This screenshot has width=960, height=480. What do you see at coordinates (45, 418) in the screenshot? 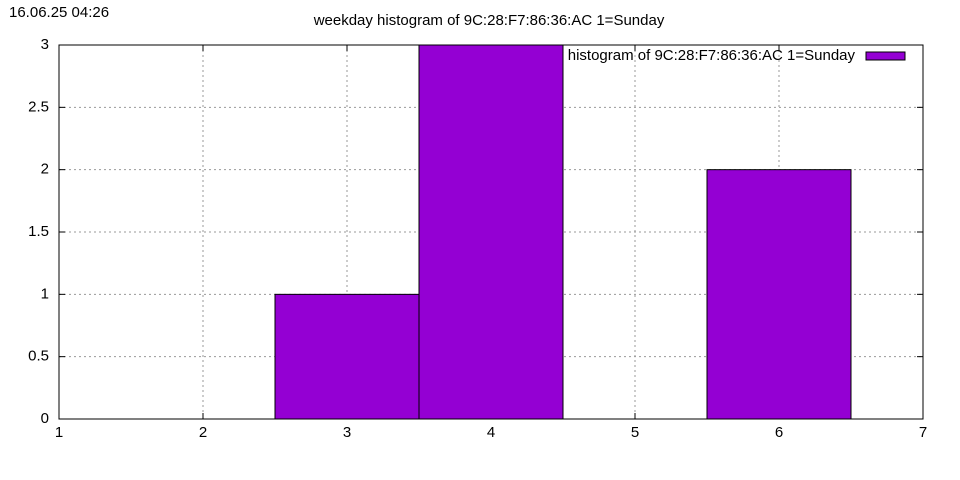
I see `y-tick-label: 0` at bounding box center [45, 418].